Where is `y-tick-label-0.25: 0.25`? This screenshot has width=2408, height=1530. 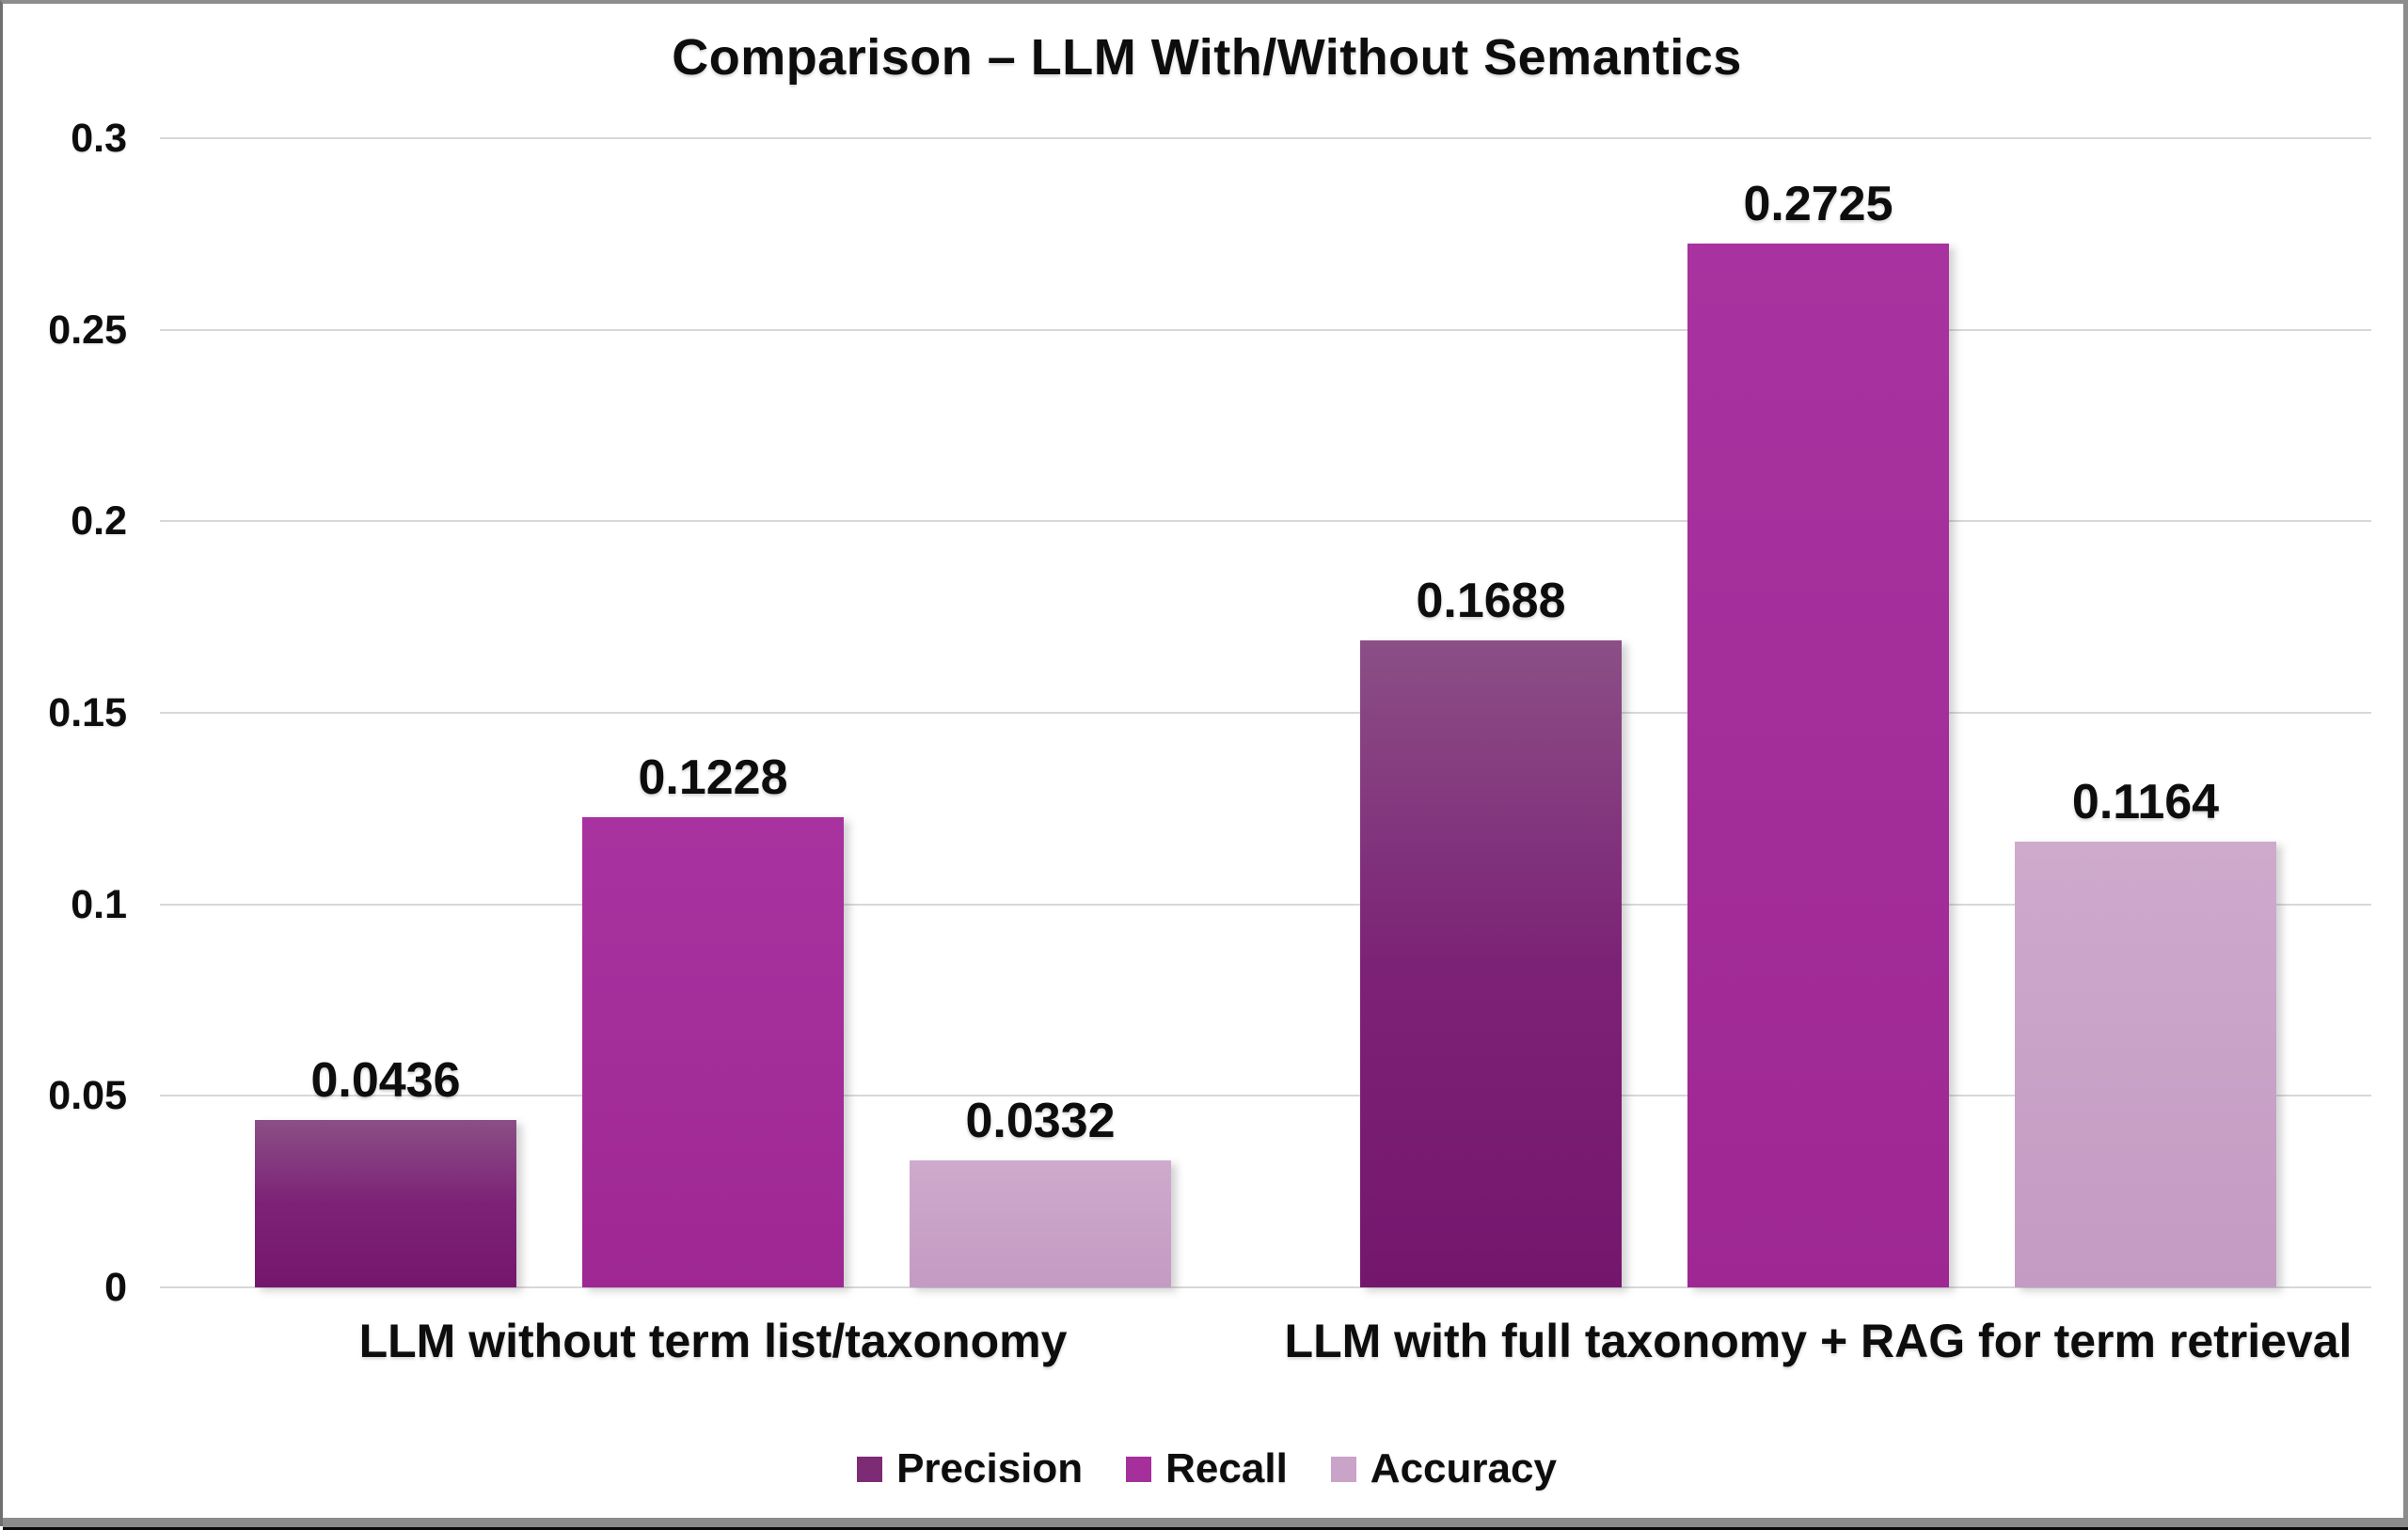
y-tick-label-0.25: 0.25 is located at coordinates (88, 330).